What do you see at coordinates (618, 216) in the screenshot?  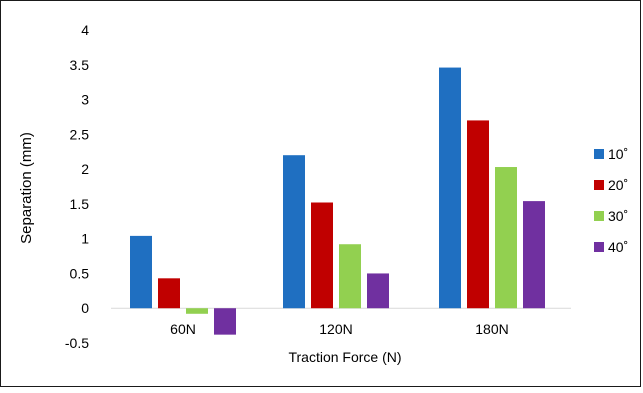 I see `legend-label: 30˚` at bounding box center [618, 216].